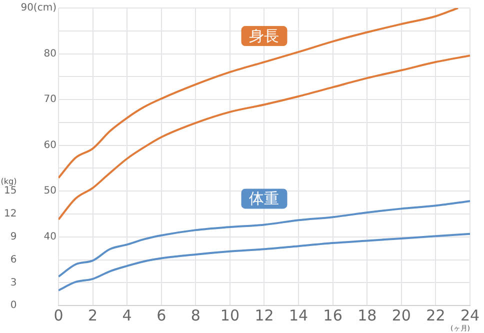 This screenshot has height=333, width=484. I want to click on x-tick-label: 2, so click(93, 315).